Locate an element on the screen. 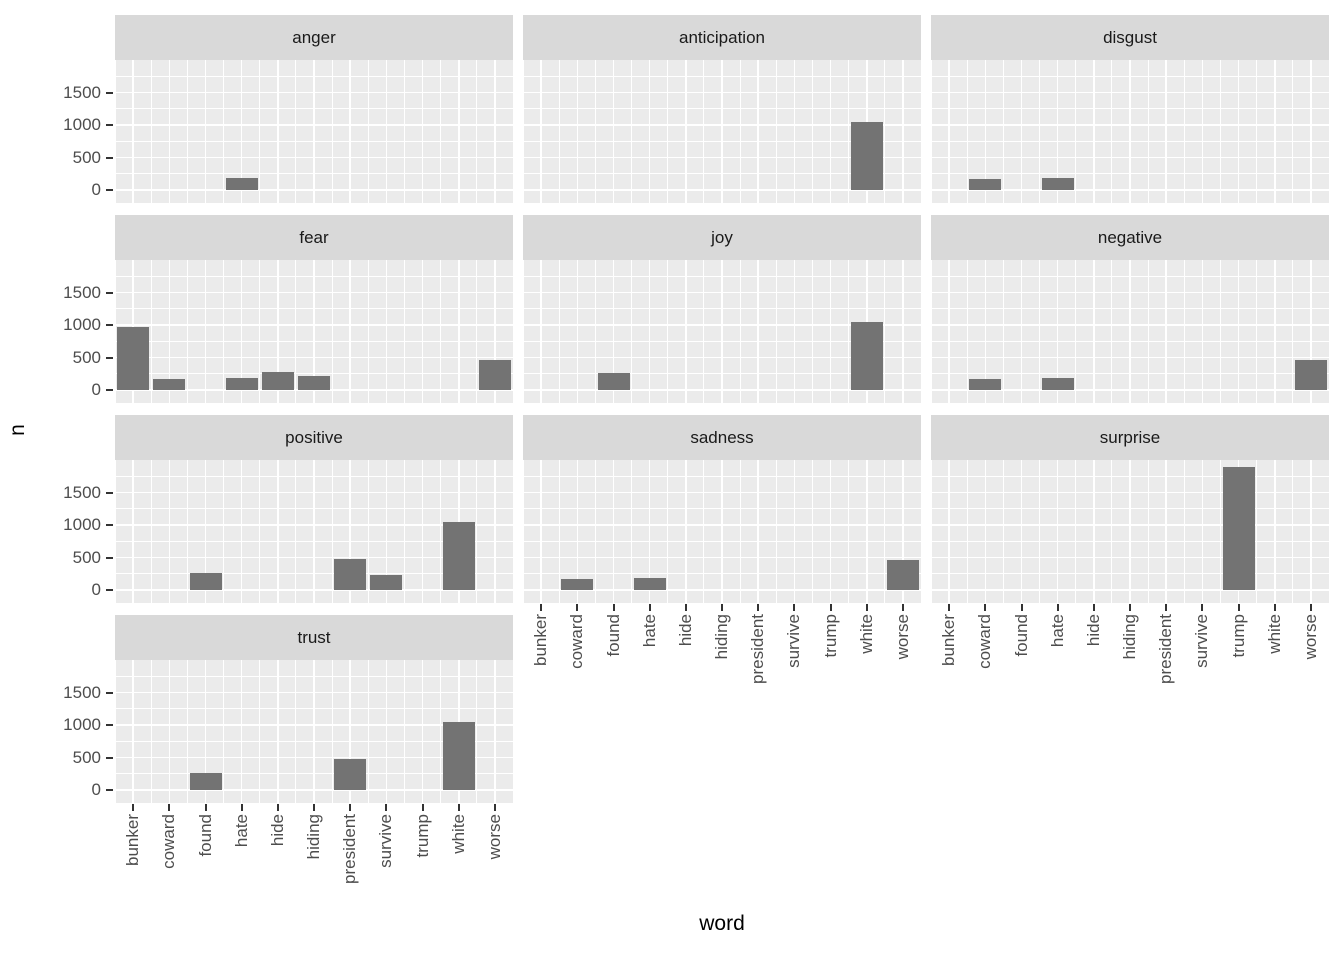  bar-joy-white is located at coordinates (866, 356).